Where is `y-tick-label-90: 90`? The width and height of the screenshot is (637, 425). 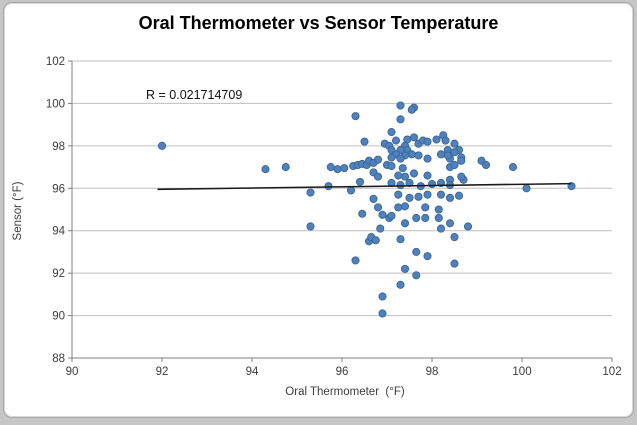
y-tick-label-90: 90 is located at coordinates (58, 317).